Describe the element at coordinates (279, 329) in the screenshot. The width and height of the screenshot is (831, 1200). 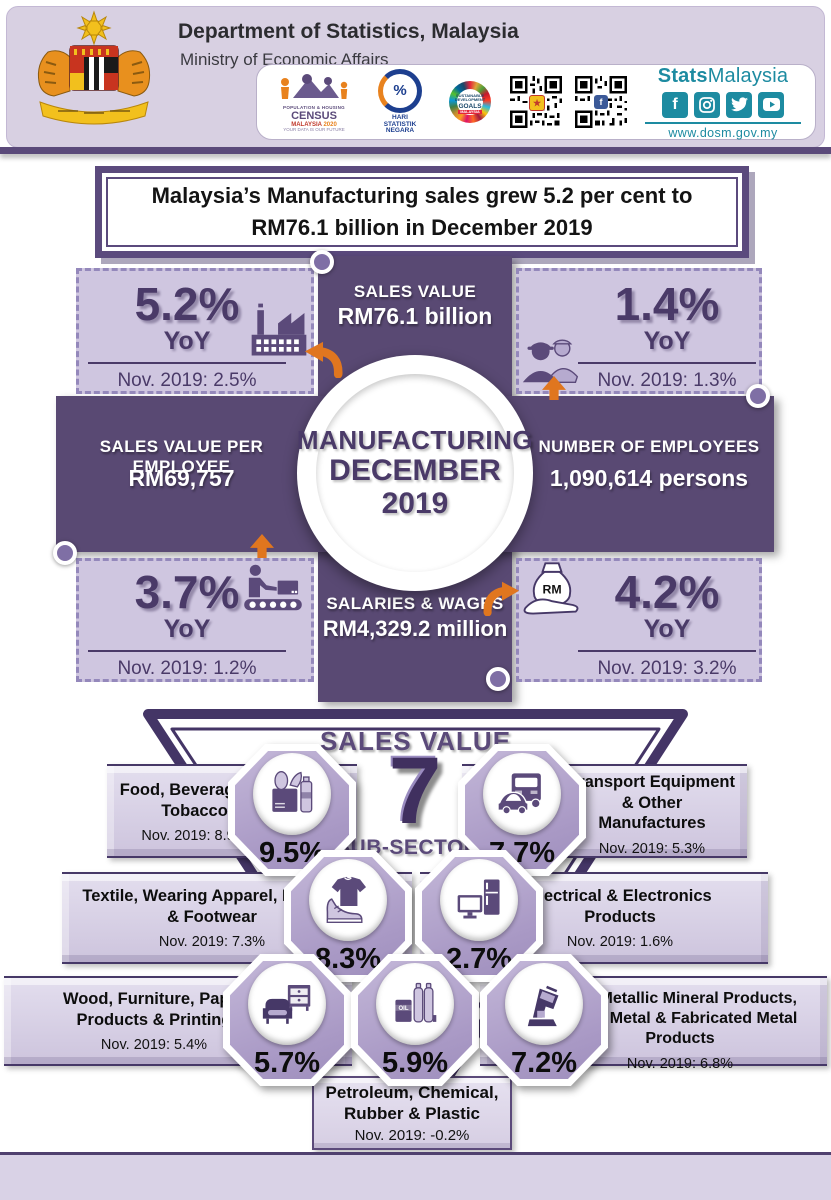
I see `factory-icon` at that location.